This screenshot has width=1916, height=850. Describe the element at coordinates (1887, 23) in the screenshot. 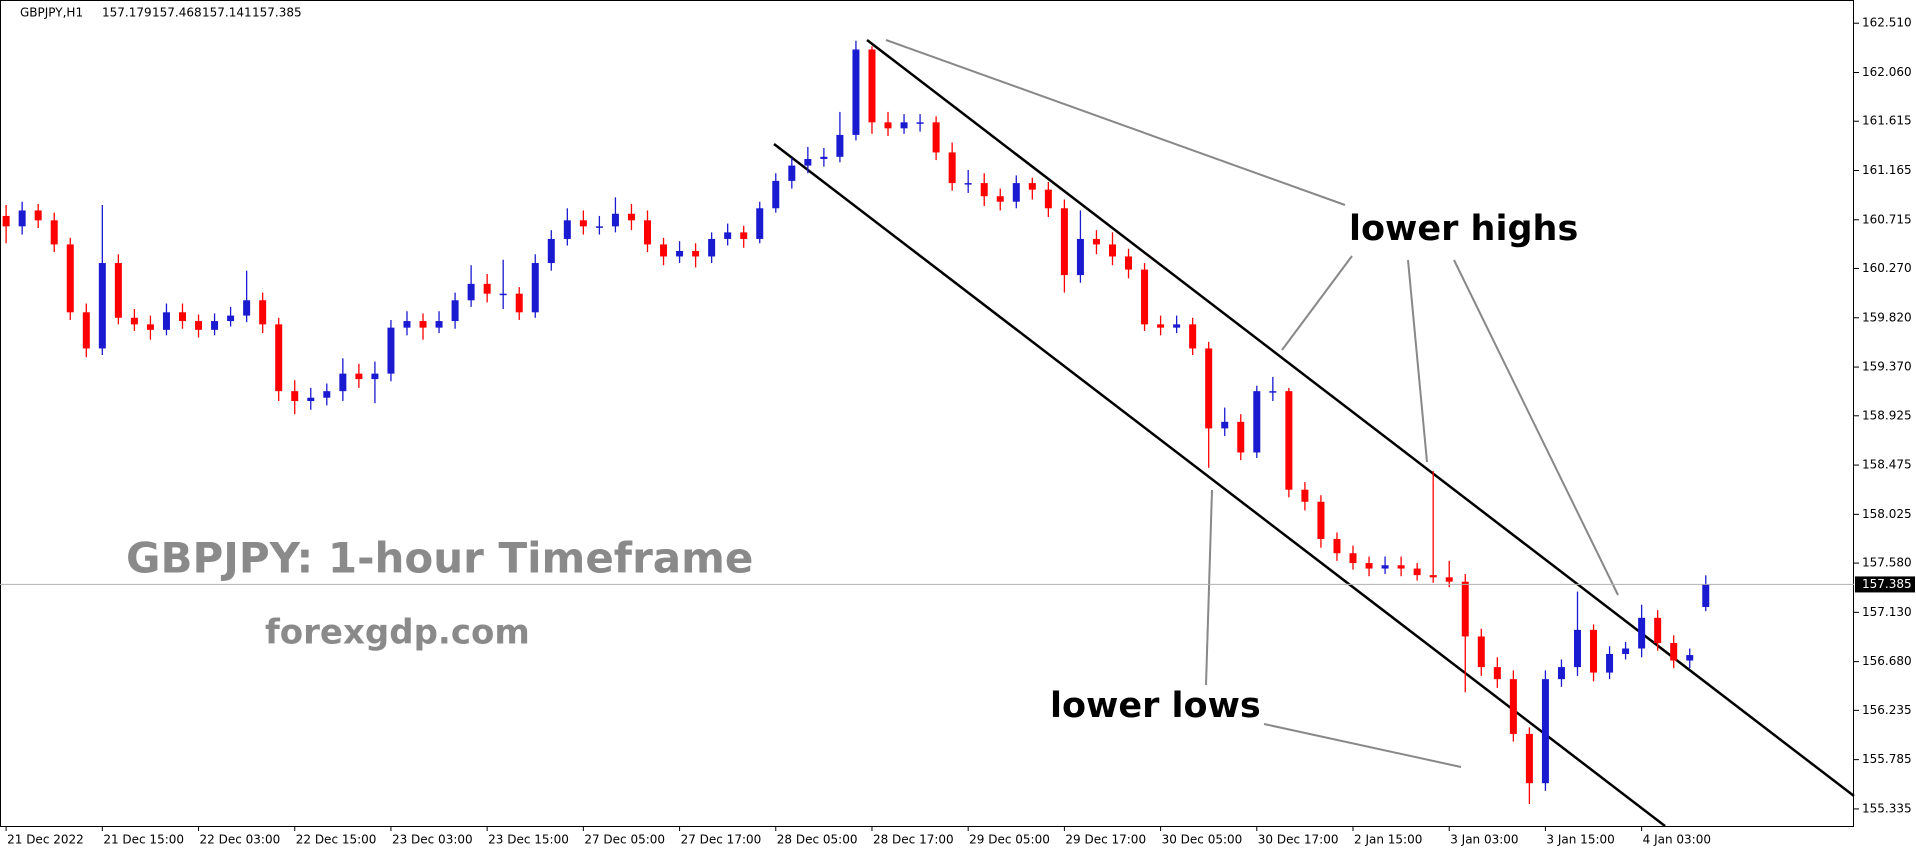

I see `y-tick-label: 162.510` at that location.